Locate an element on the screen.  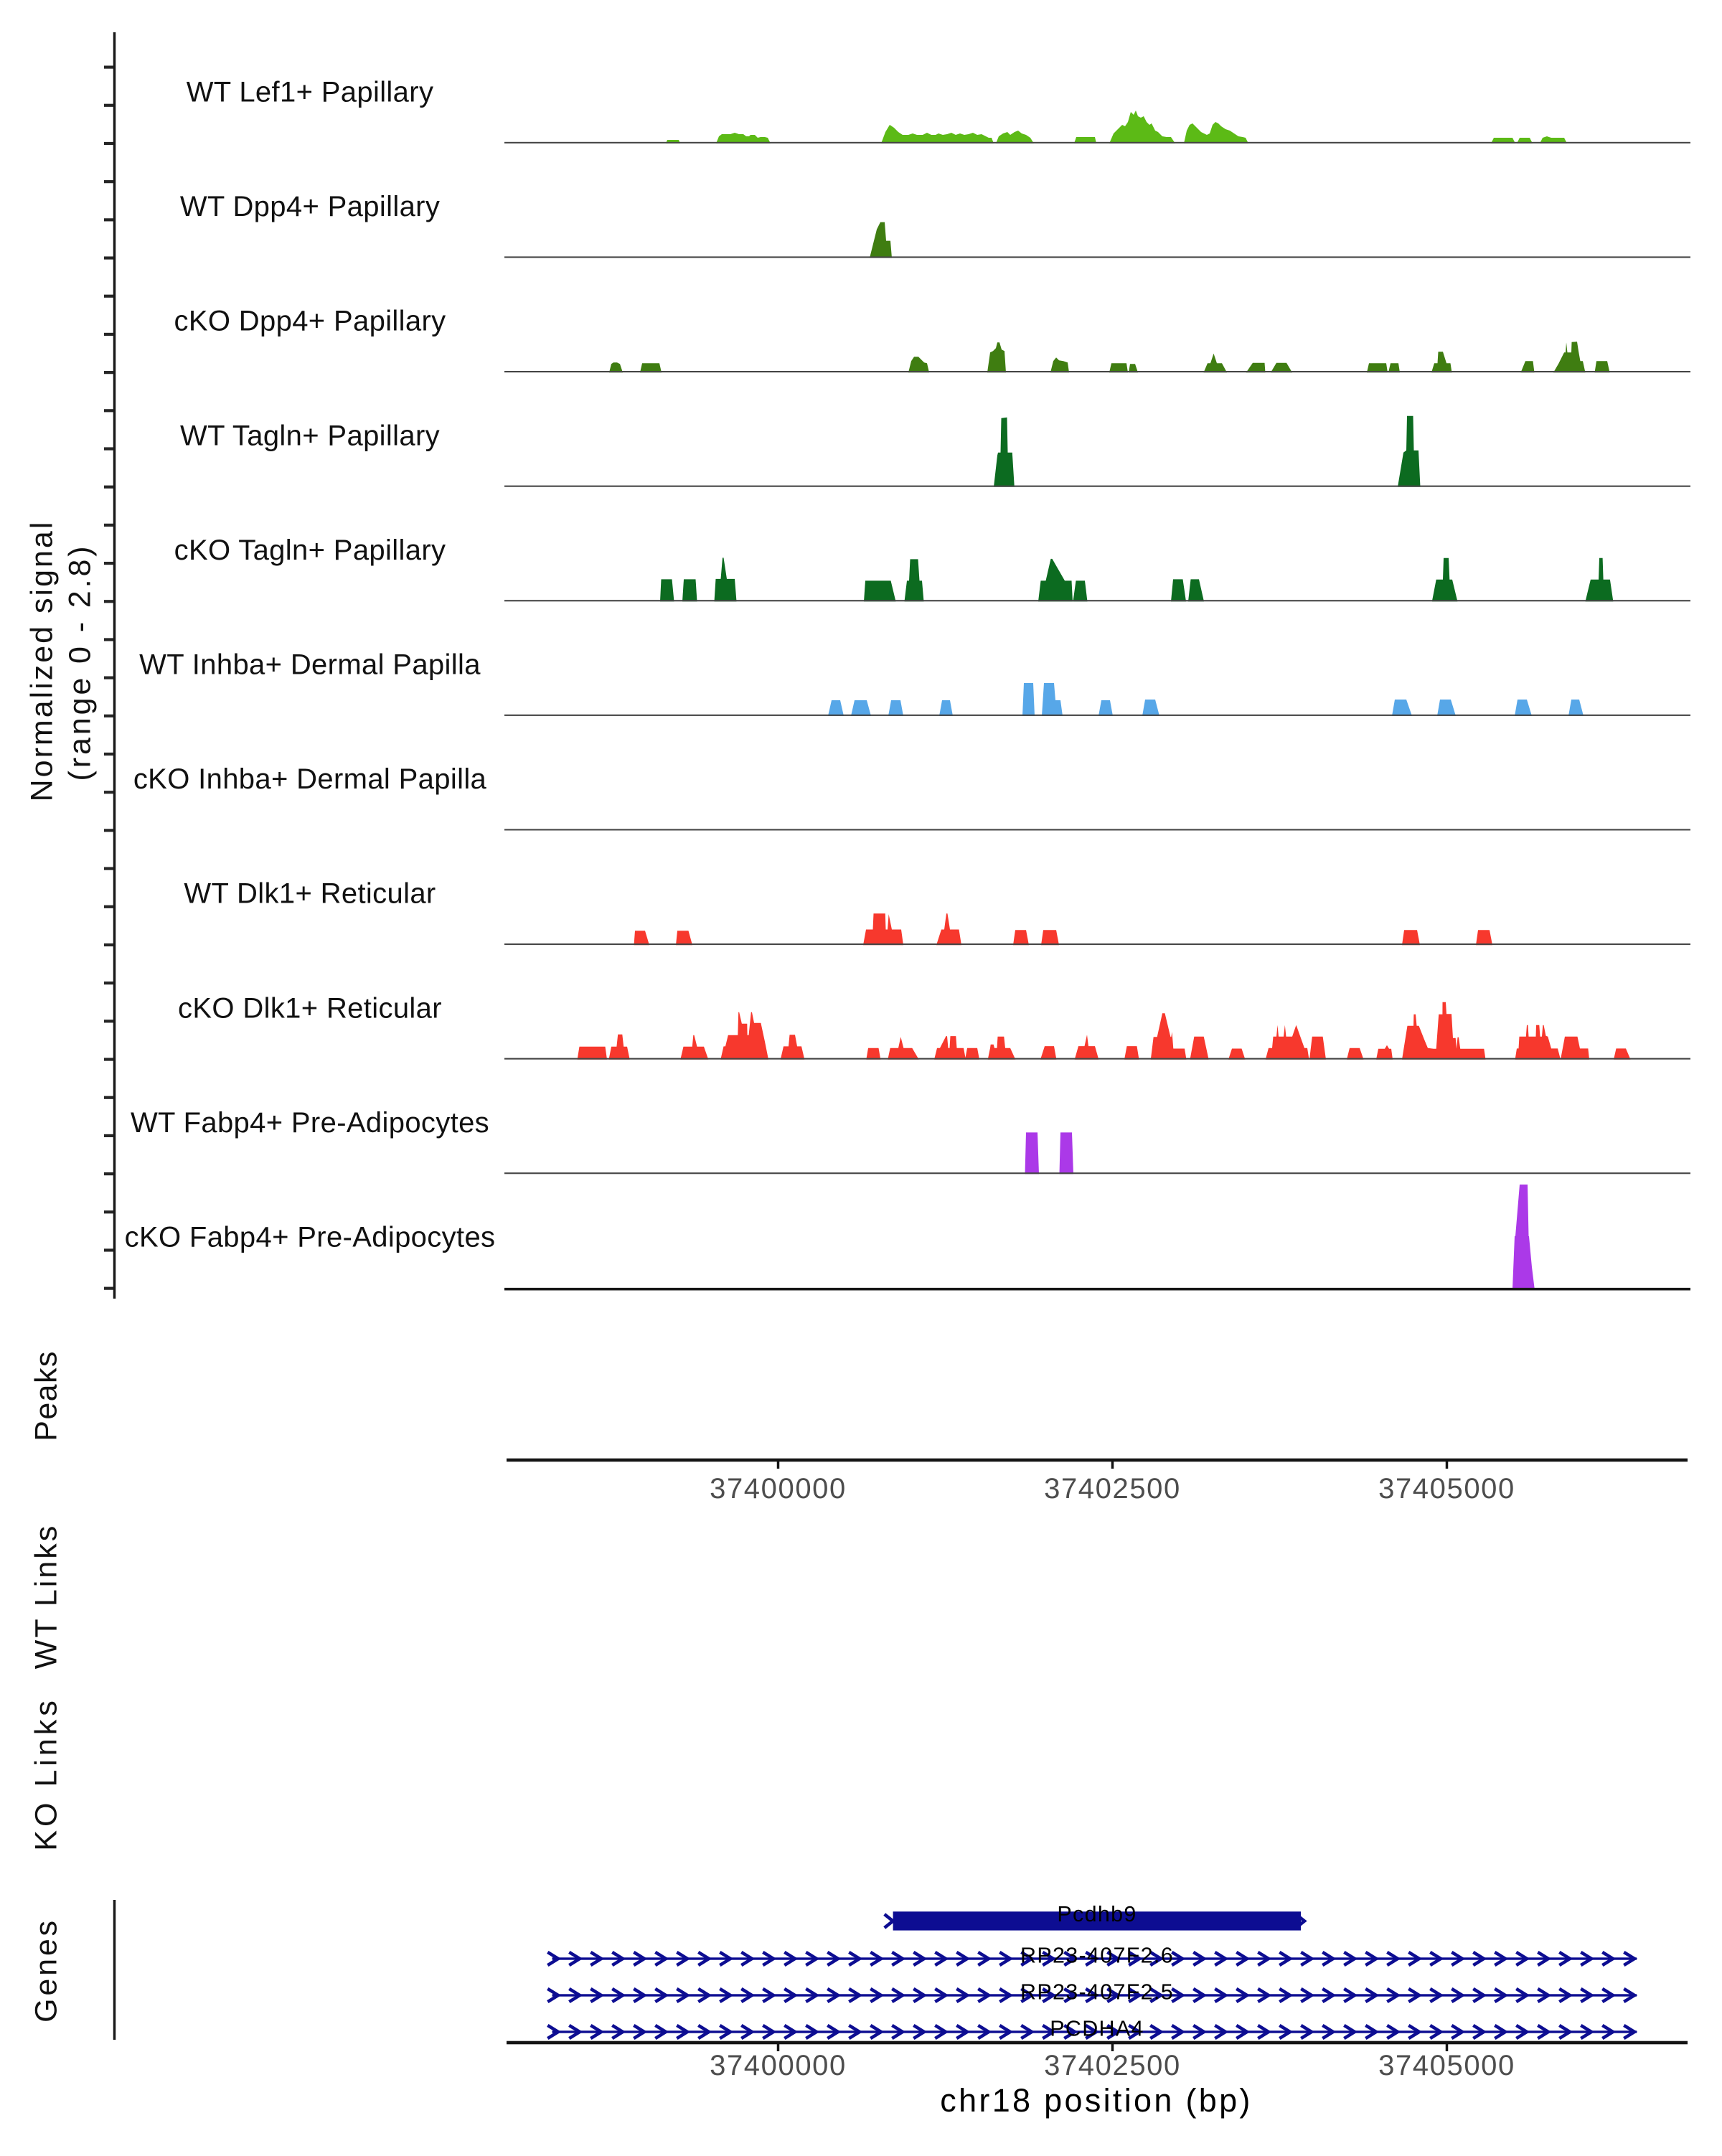
svg-text: WT Dlk1+ Reticular is located at coordinates (310, 894).